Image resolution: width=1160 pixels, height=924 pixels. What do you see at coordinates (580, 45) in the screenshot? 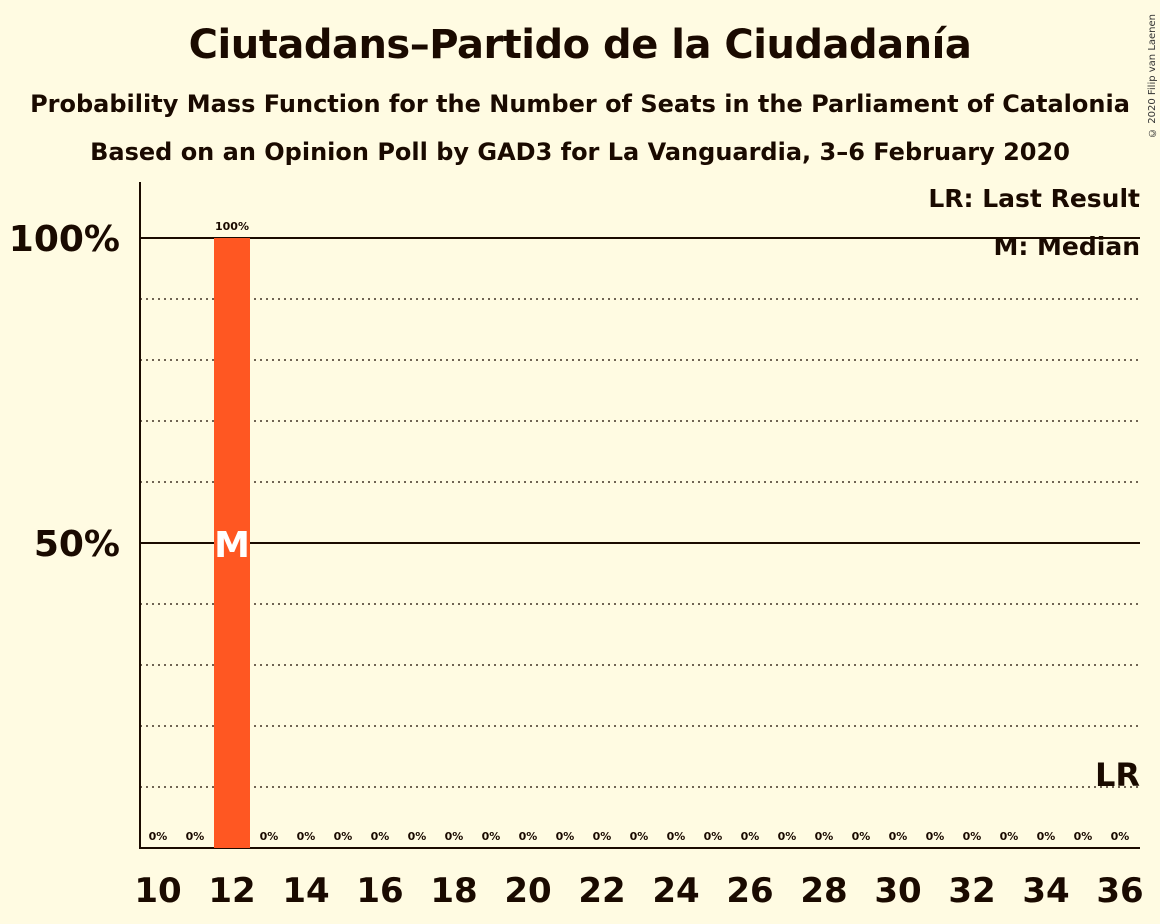
I see `chart-title: Ciutadans–Partido de la Ciudadanía` at bounding box center [580, 45].